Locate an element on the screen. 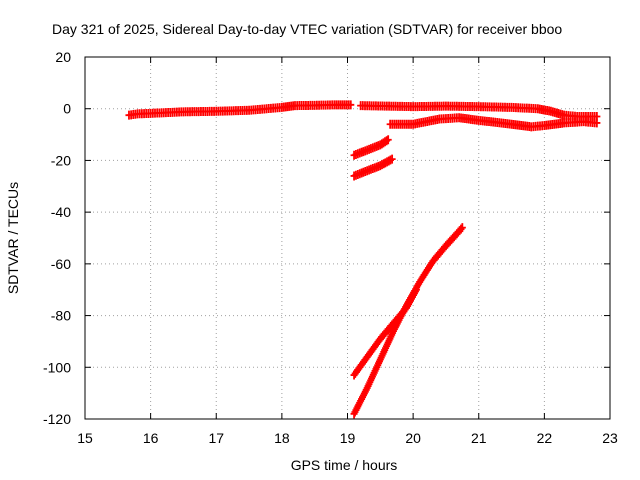 This screenshot has width=640, height=480. x-tick-label: 17 is located at coordinates (216, 438).